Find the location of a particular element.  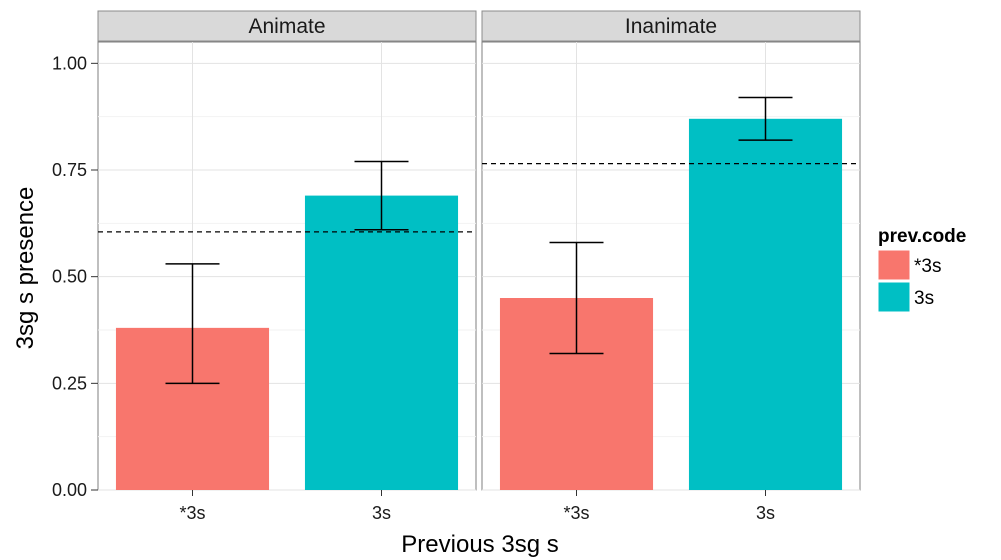

legend-label: 3s is located at coordinates (924, 298).